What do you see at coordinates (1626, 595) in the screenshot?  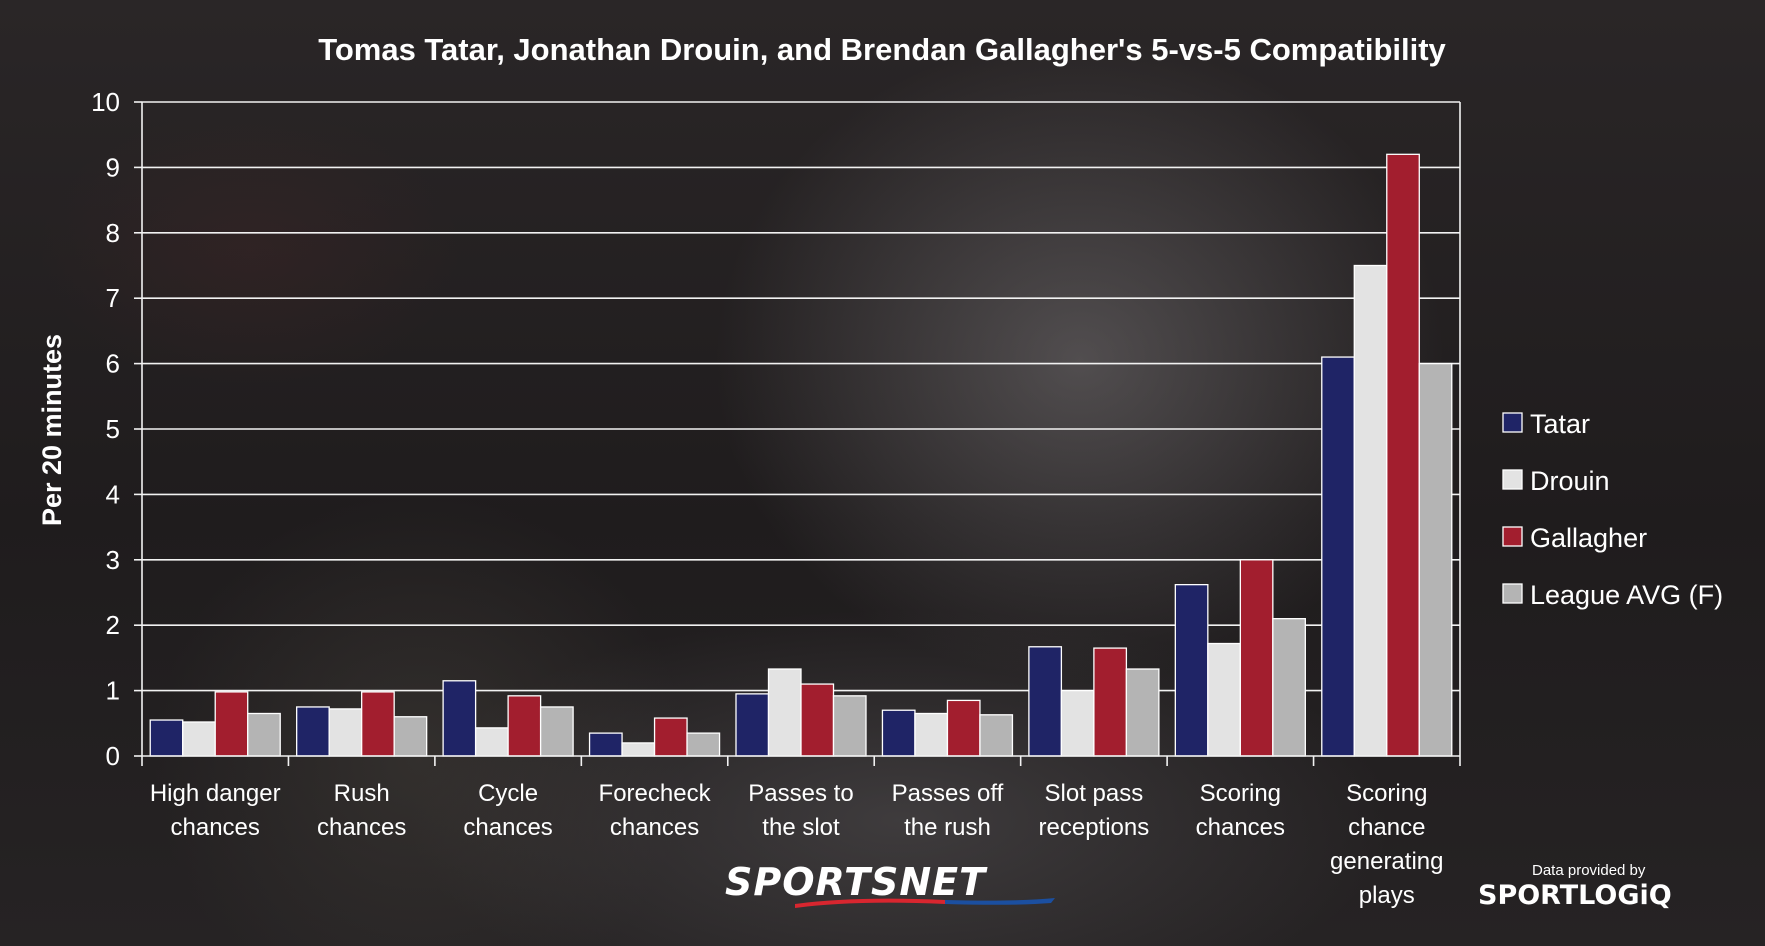 I see `legend-label: League AVG (F)` at bounding box center [1626, 595].